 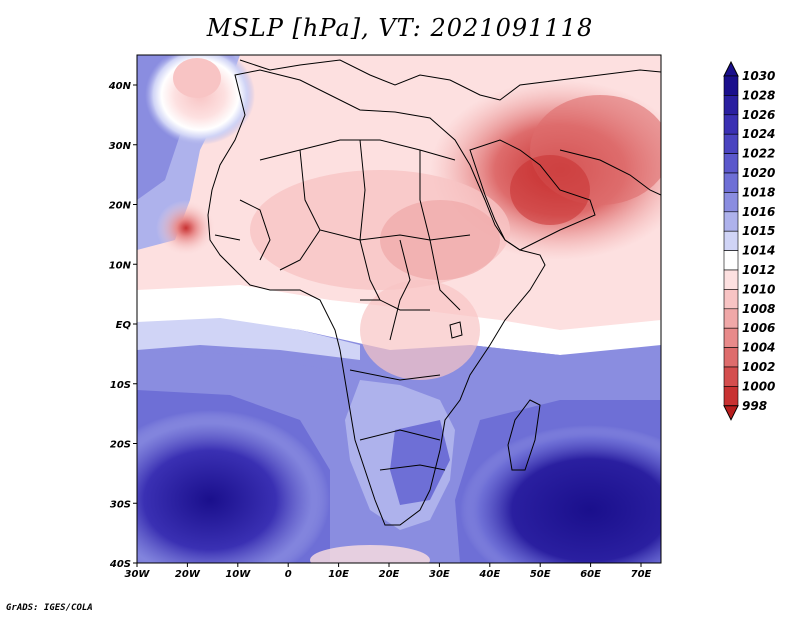 What do you see at coordinates (758, 386) in the screenshot?
I see `colorbar-label: 1000` at bounding box center [758, 386].